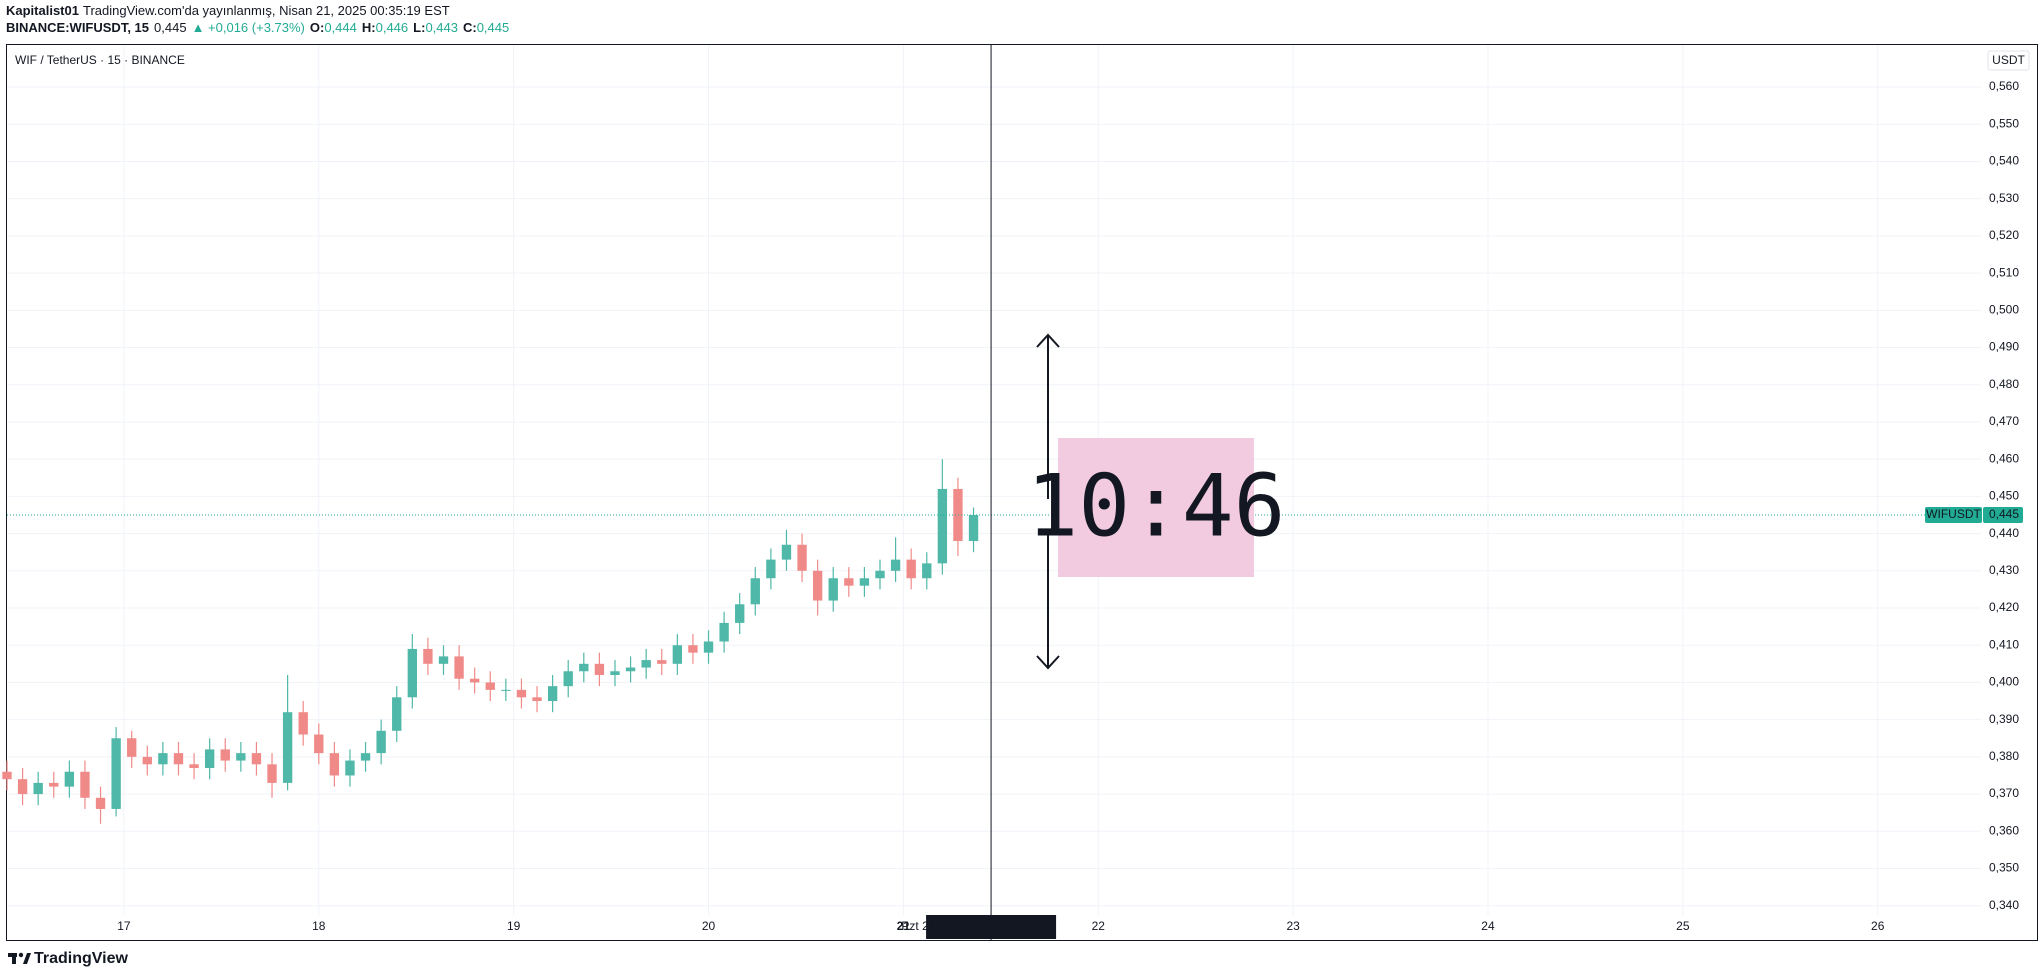 The width and height of the screenshot is (2042, 978). What do you see at coordinates (2004, 793) in the screenshot?
I see `y-tick-label: 0,370` at bounding box center [2004, 793].